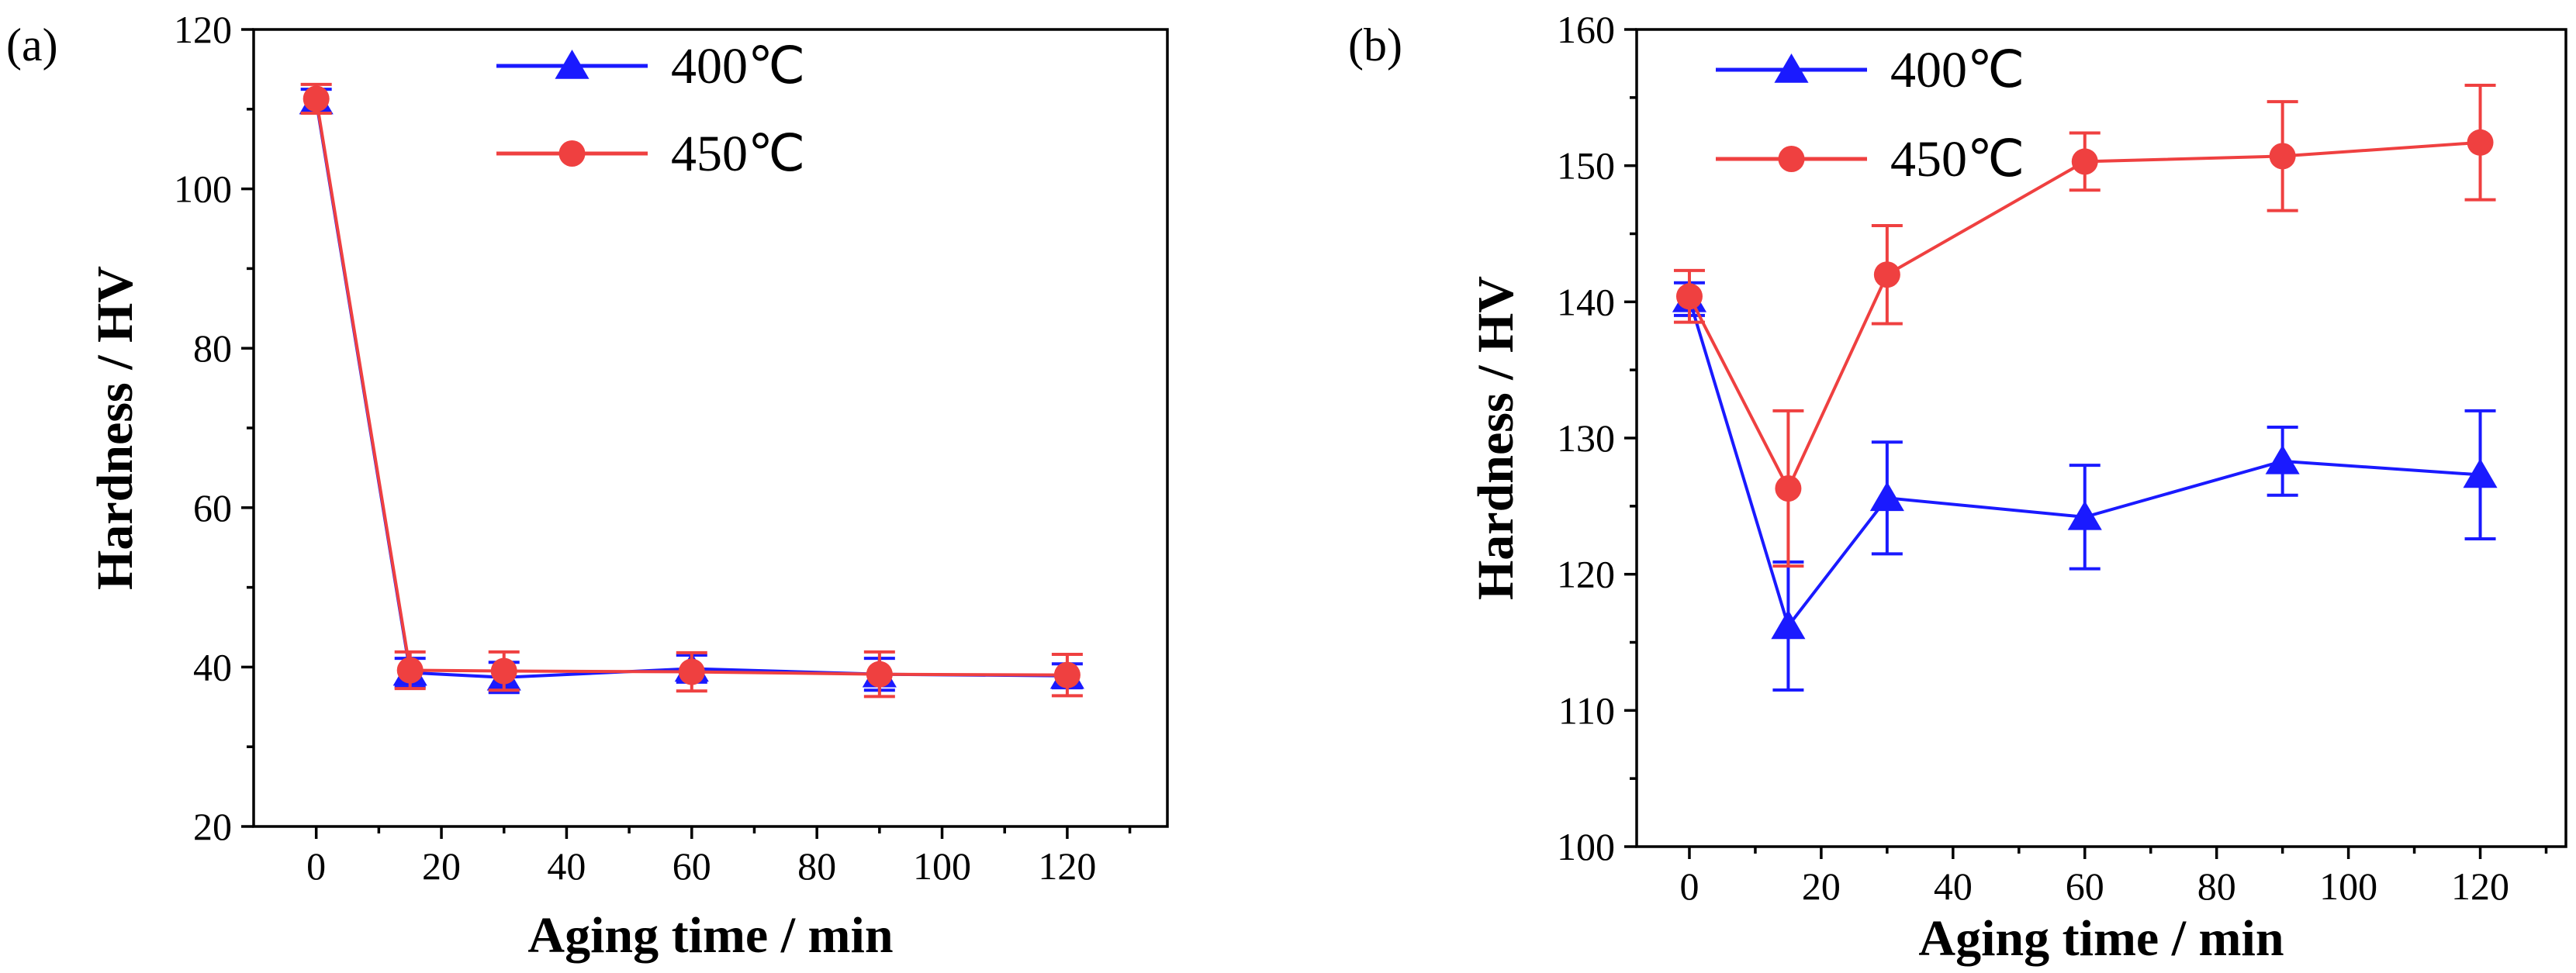 The image size is (2576, 973). Describe the element at coordinates (566, 866) in the screenshot. I see `panel-a-x-tick-label: 40` at that location.